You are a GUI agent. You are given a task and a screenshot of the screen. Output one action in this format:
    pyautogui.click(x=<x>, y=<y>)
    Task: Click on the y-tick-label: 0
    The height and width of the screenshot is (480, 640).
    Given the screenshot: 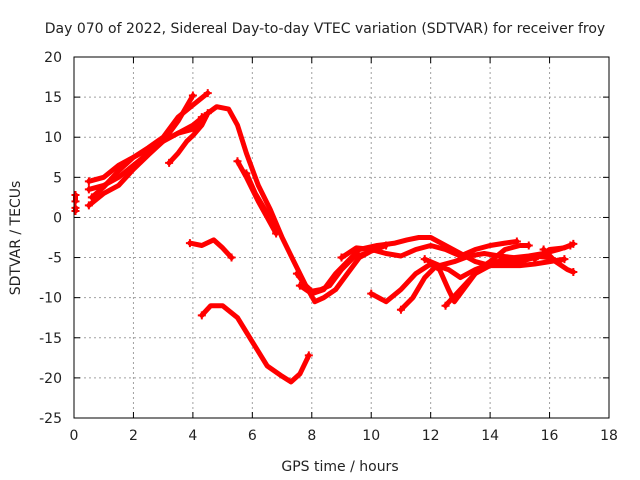 What is the action you would take?
    pyautogui.click(x=57, y=218)
    